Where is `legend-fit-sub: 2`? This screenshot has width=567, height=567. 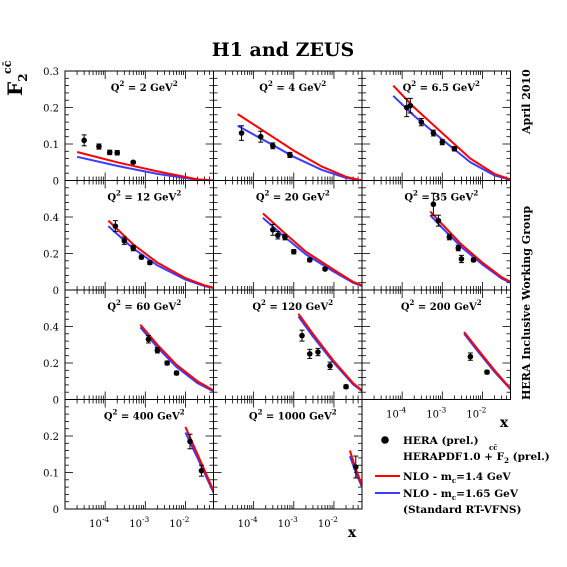 legend-fit-sub: 2 is located at coordinates (506, 460).